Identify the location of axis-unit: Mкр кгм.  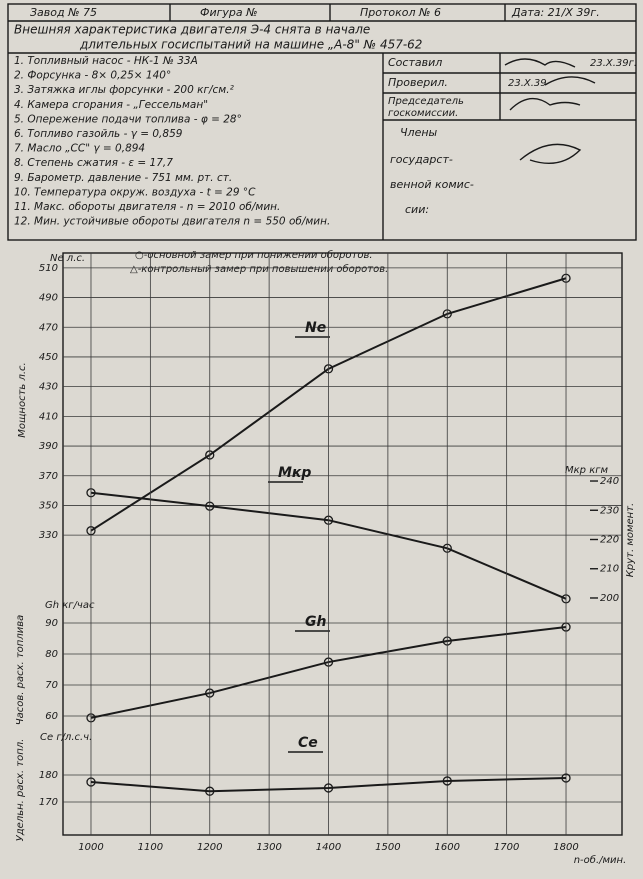
(586, 470).